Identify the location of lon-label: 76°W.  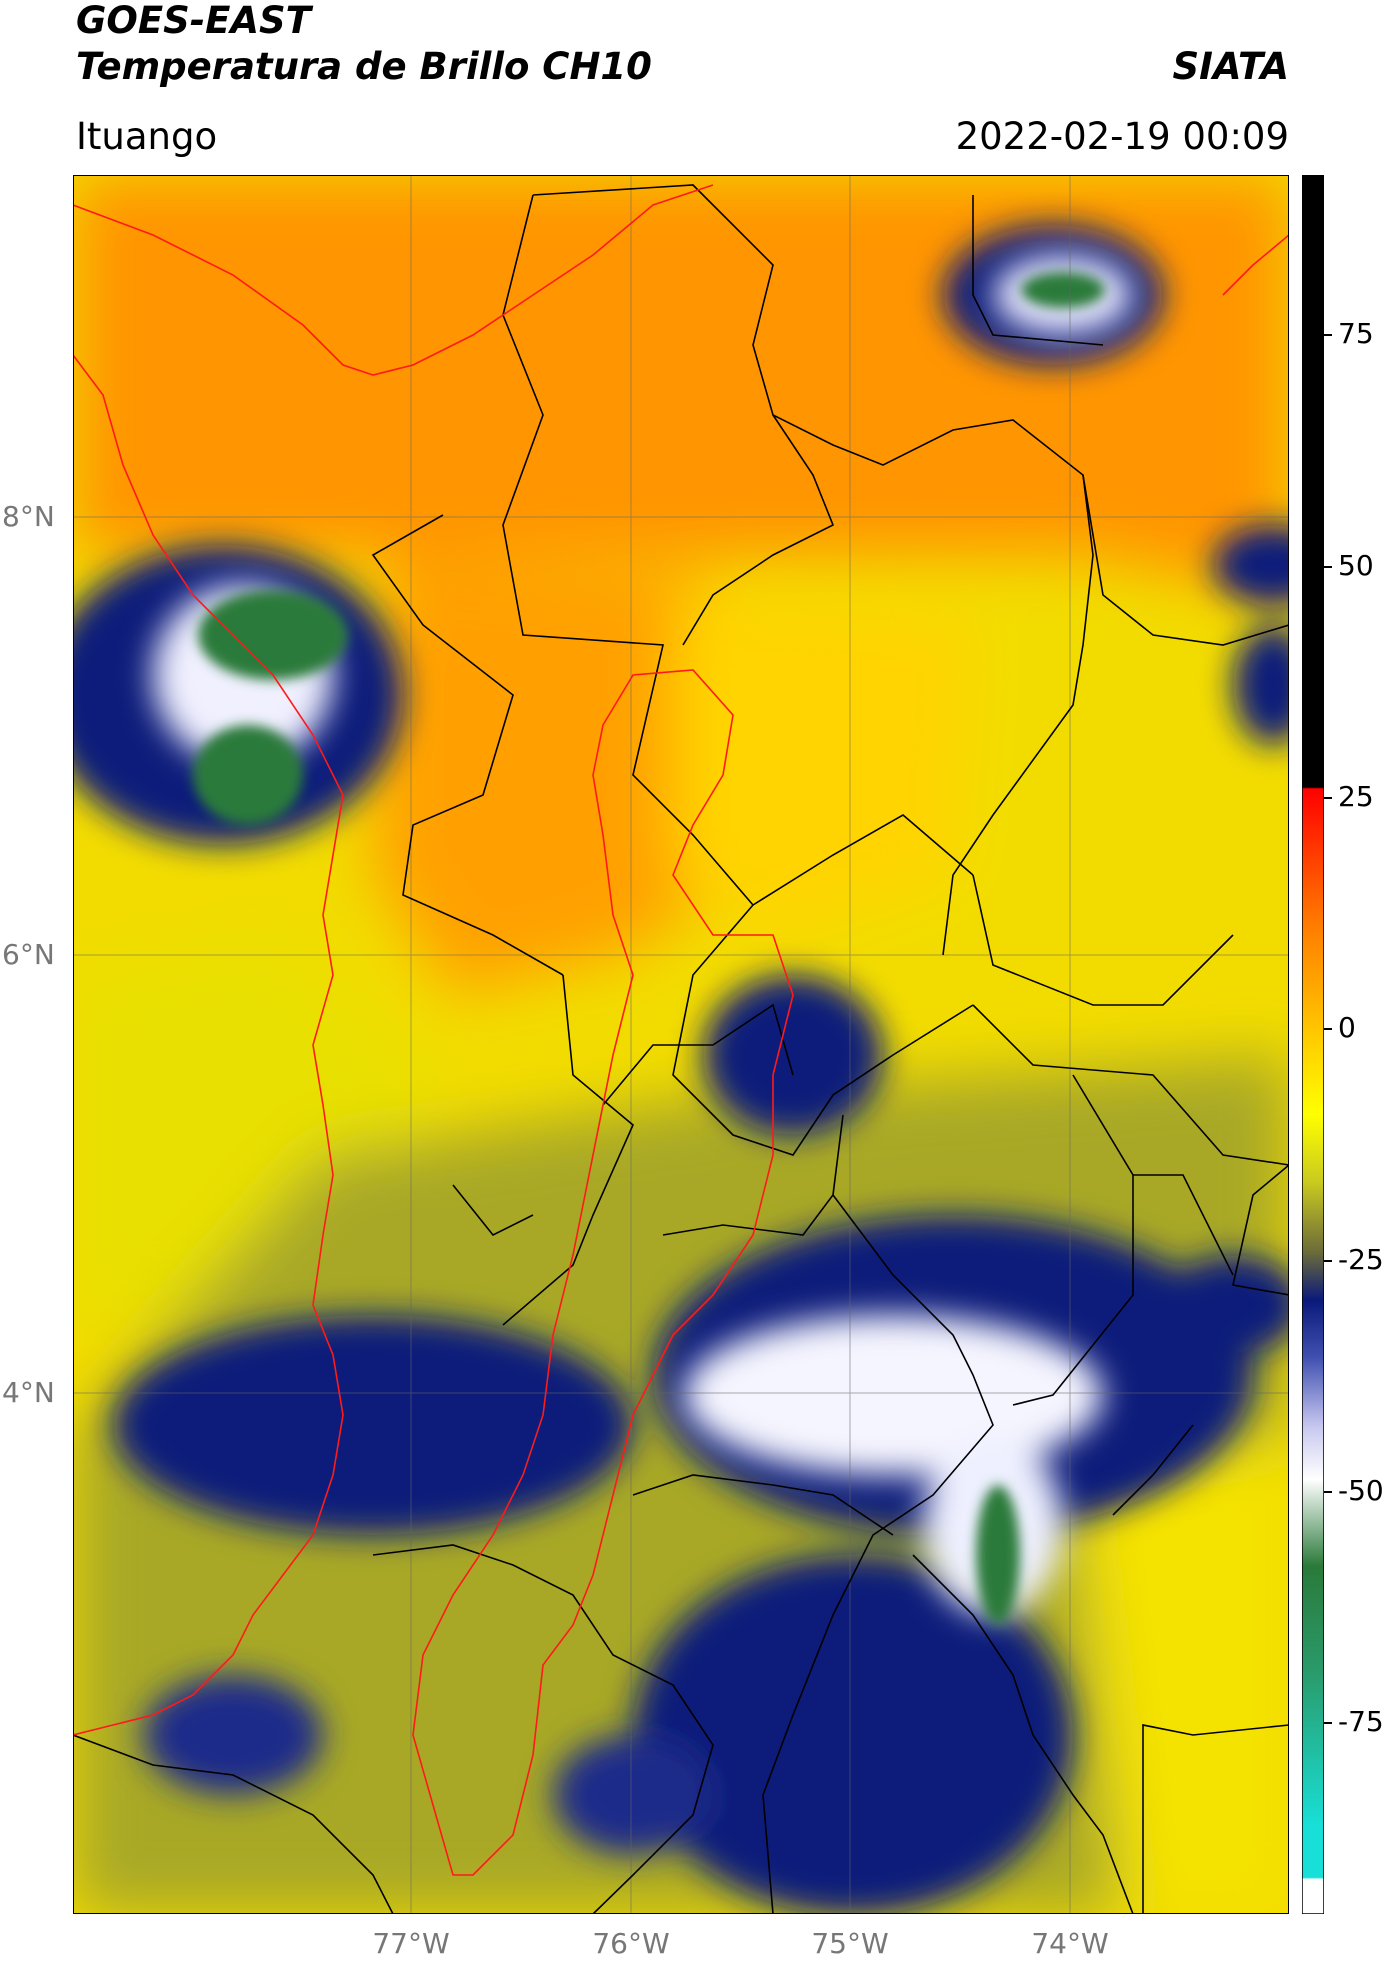
(631, 1943).